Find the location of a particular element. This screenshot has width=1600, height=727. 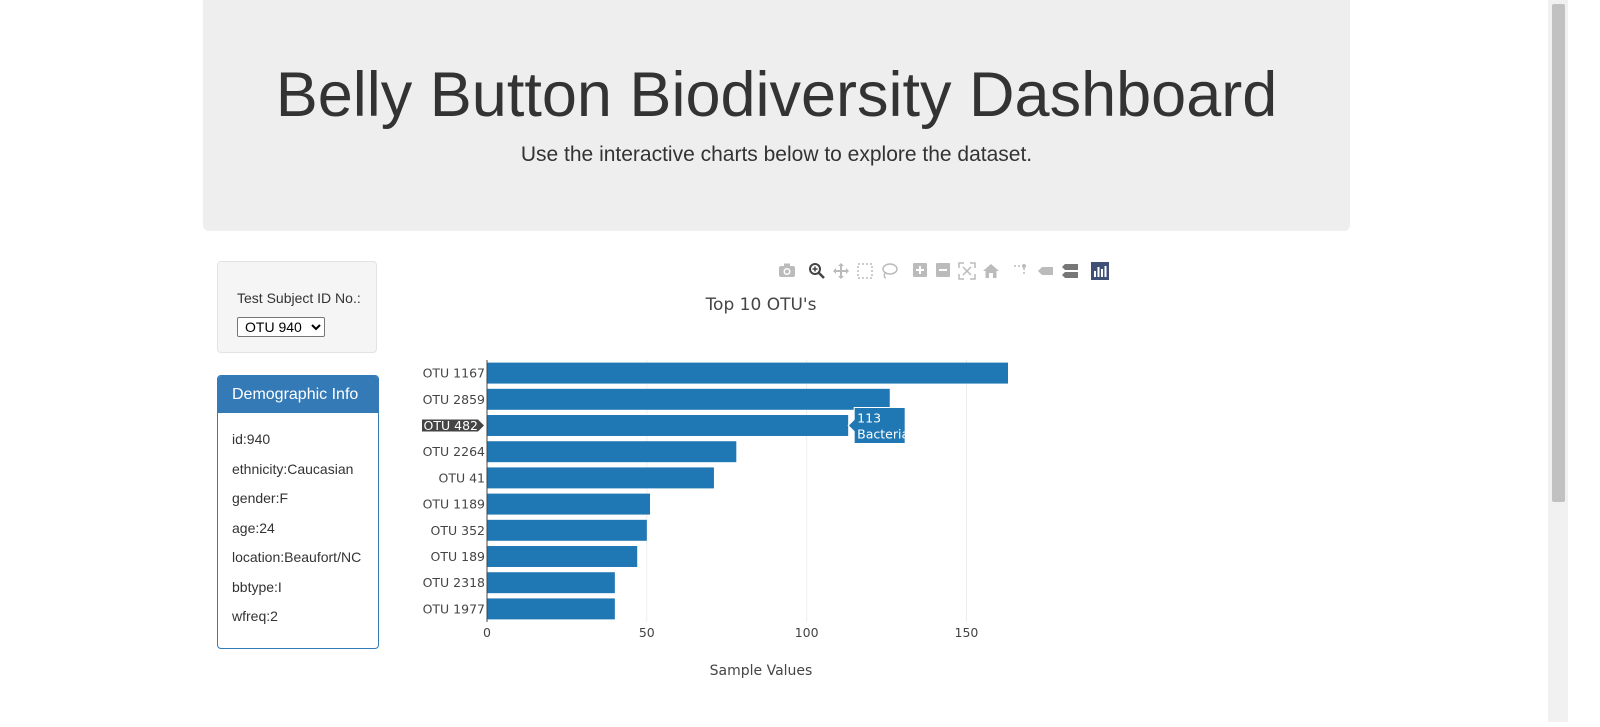

demographic-row: gender:F is located at coordinates (260, 498).